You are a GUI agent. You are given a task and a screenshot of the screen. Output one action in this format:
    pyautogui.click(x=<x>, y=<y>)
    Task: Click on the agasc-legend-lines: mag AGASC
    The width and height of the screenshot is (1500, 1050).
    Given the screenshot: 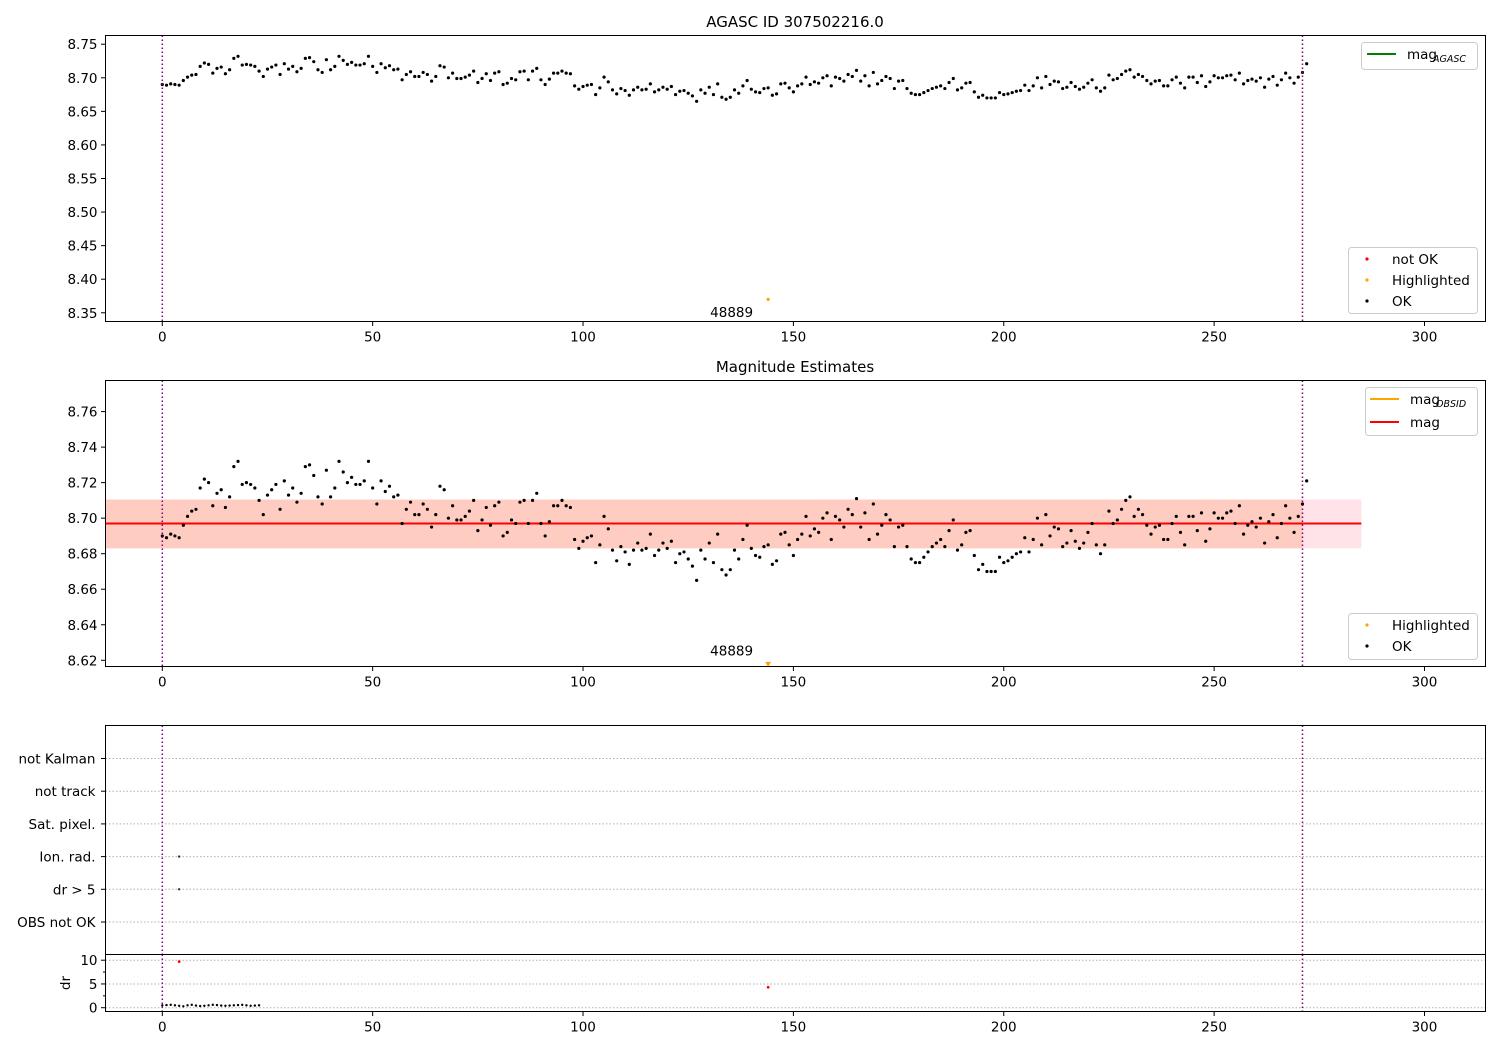 What is the action you would take?
    pyautogui.click(x=1419, y=56)
    